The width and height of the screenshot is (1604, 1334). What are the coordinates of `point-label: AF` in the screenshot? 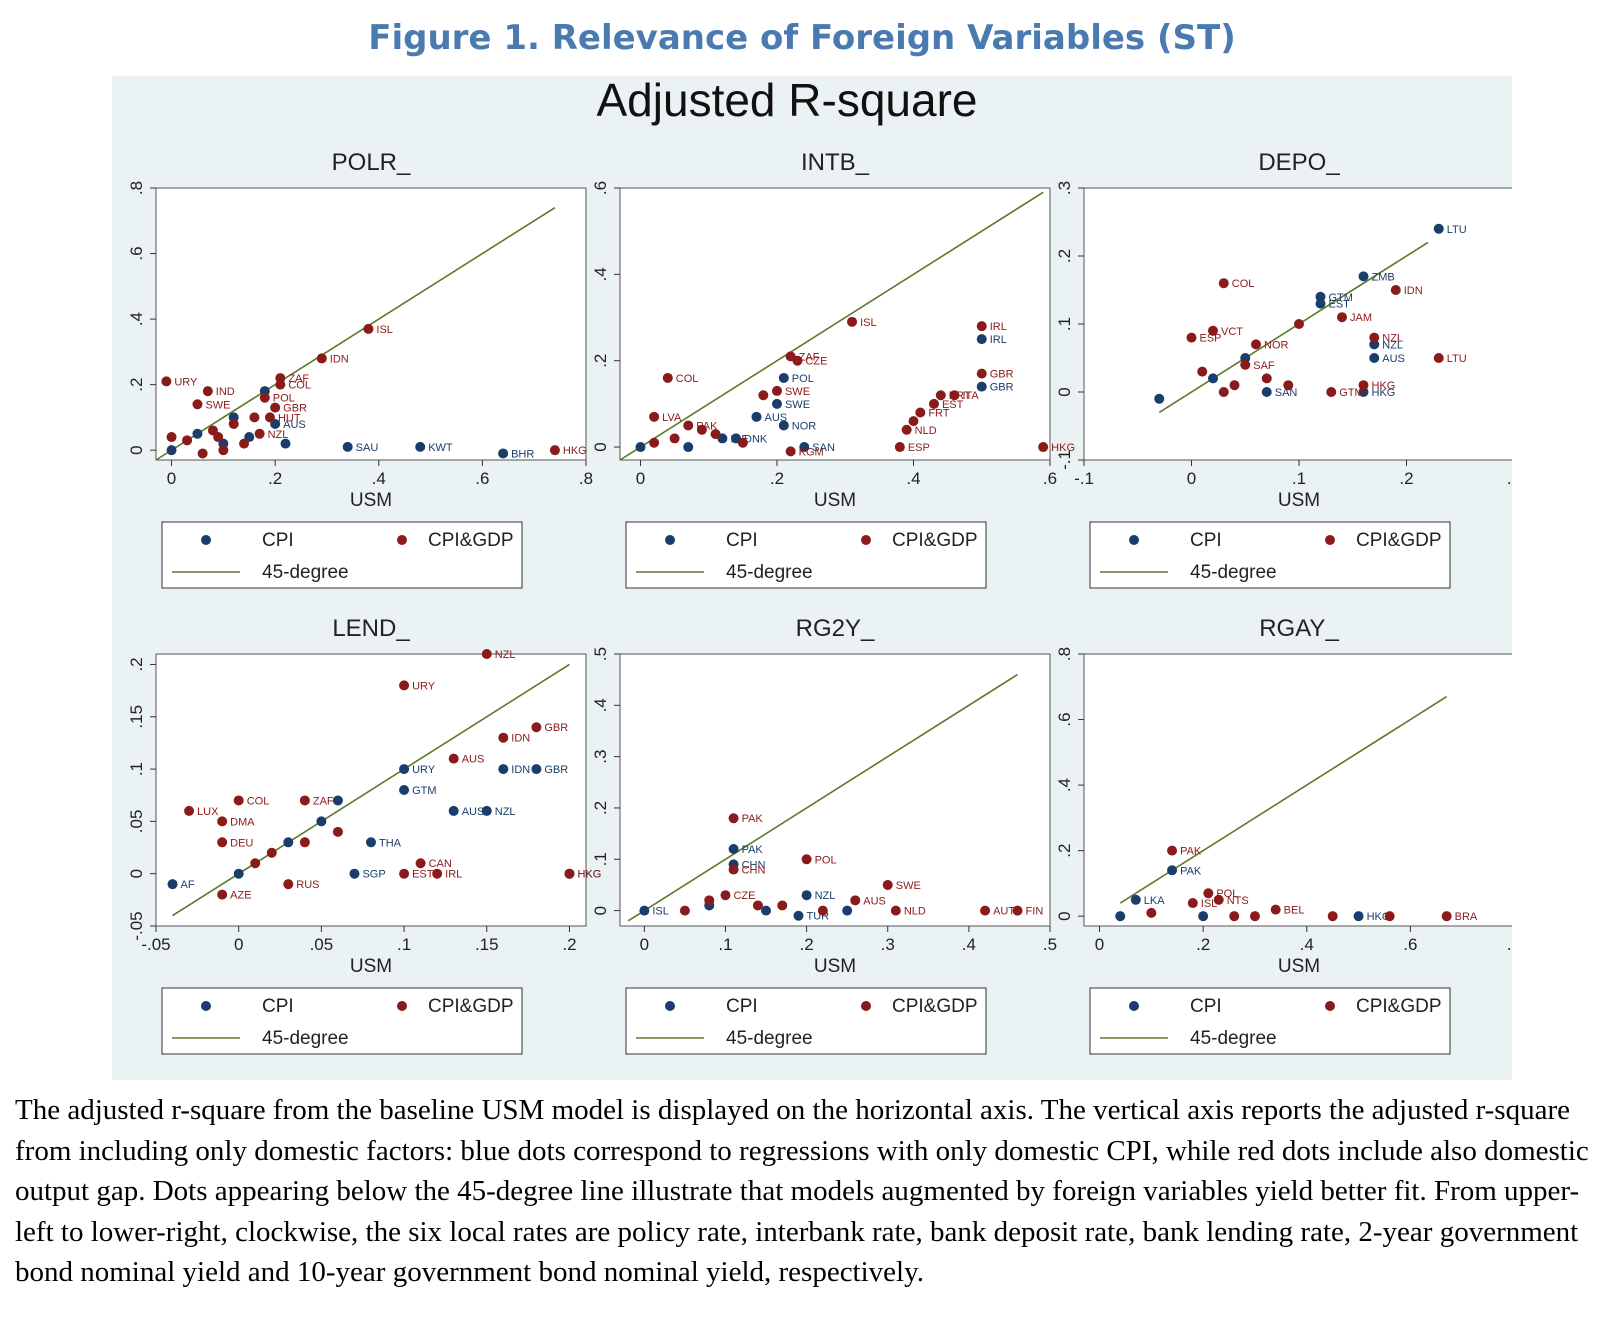 It's located at (188, 885).